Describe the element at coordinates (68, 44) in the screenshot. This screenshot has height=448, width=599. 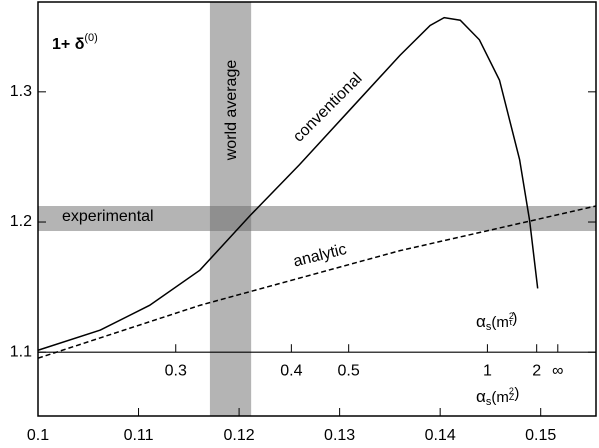
I see `title-part: 1+ δ` at that location.